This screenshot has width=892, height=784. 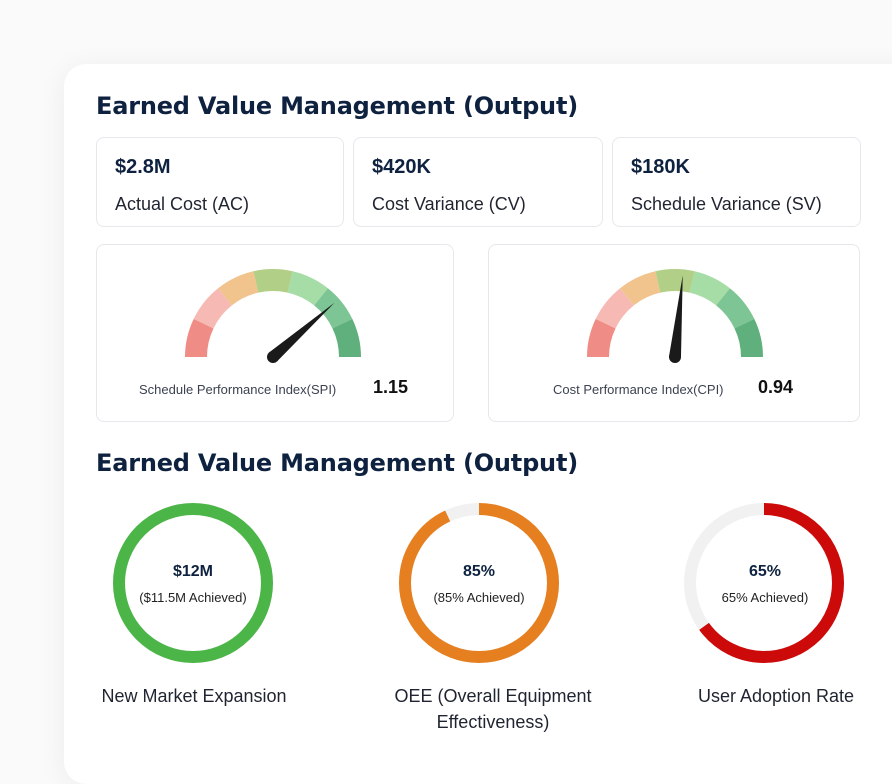 I want to click on metric-card-schedule-variance: $180K Schedule Variance (SV), so click(x=736, y=182).